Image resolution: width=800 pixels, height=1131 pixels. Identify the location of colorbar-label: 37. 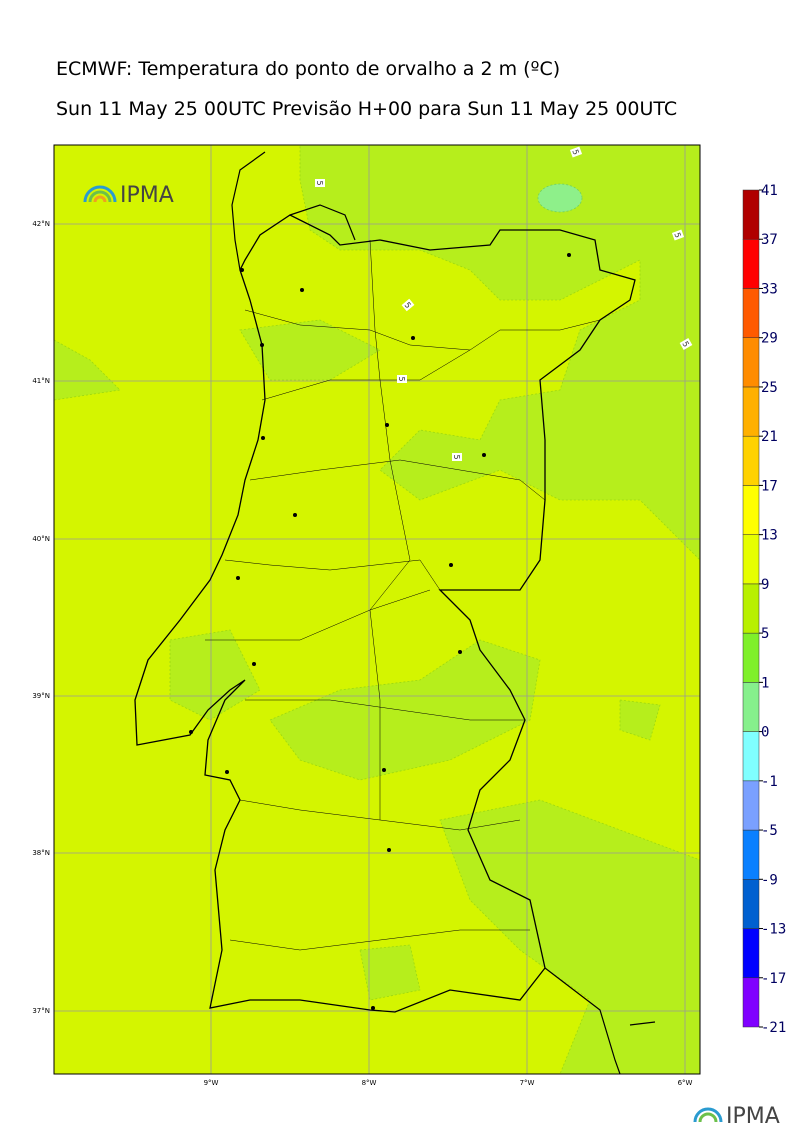
(769, 240).